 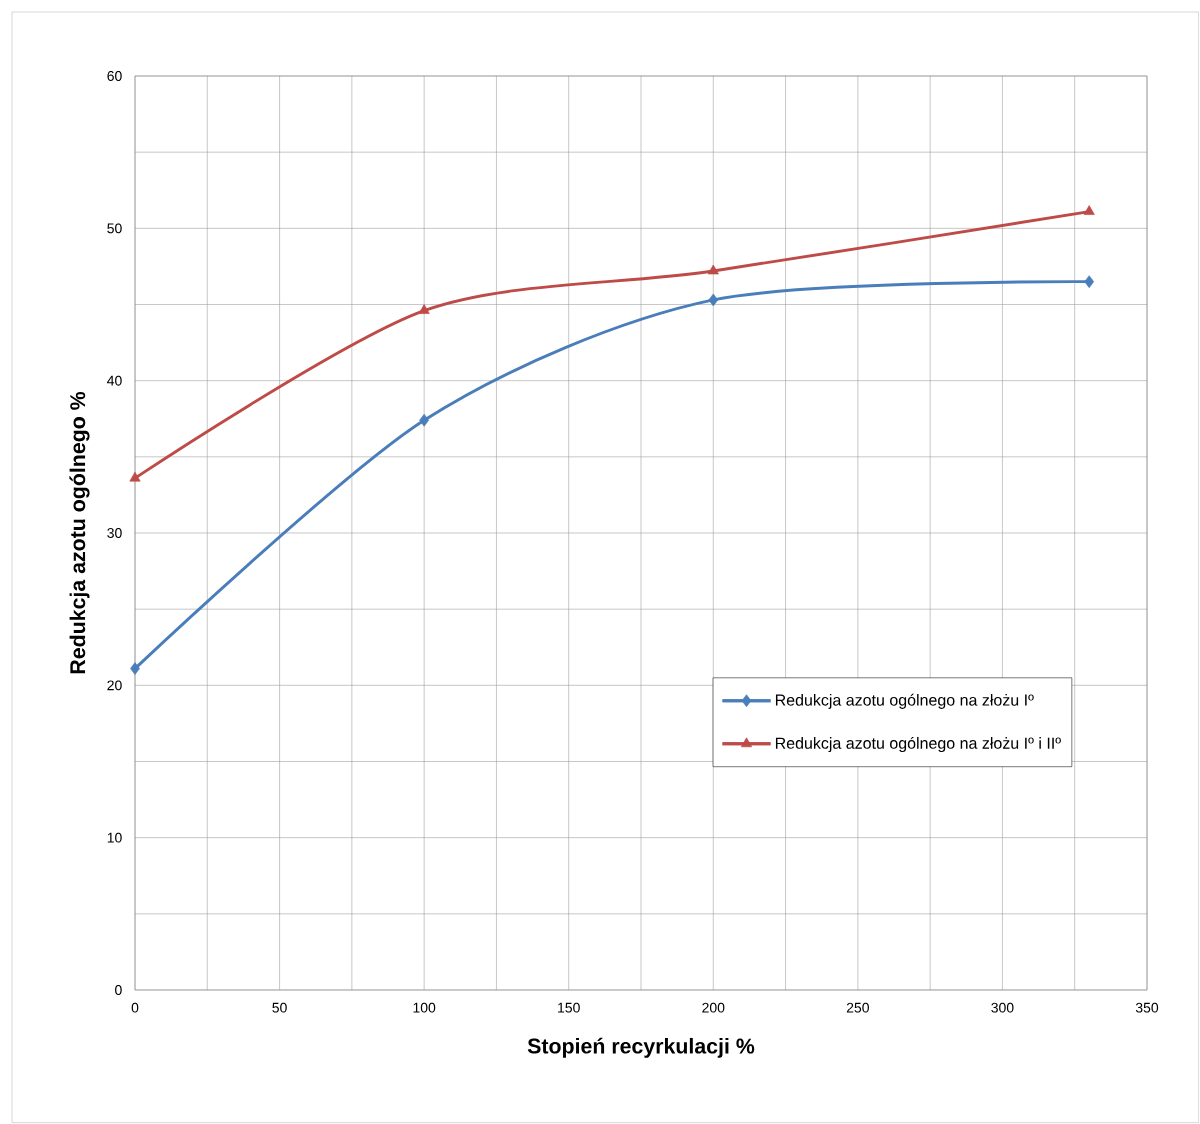 What do you see at coordinates (114, 380) in the screenshot?
I see `y-tick-label: 40` at bounding box center [114, 380].